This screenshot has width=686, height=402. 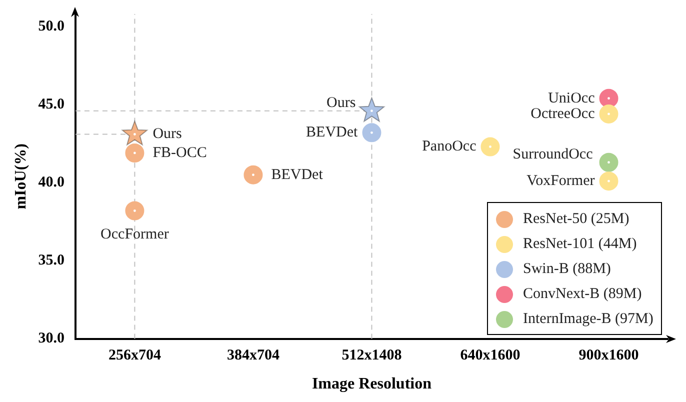 I want to click on annotation: FB-OCC, so click(x=179, y=152).